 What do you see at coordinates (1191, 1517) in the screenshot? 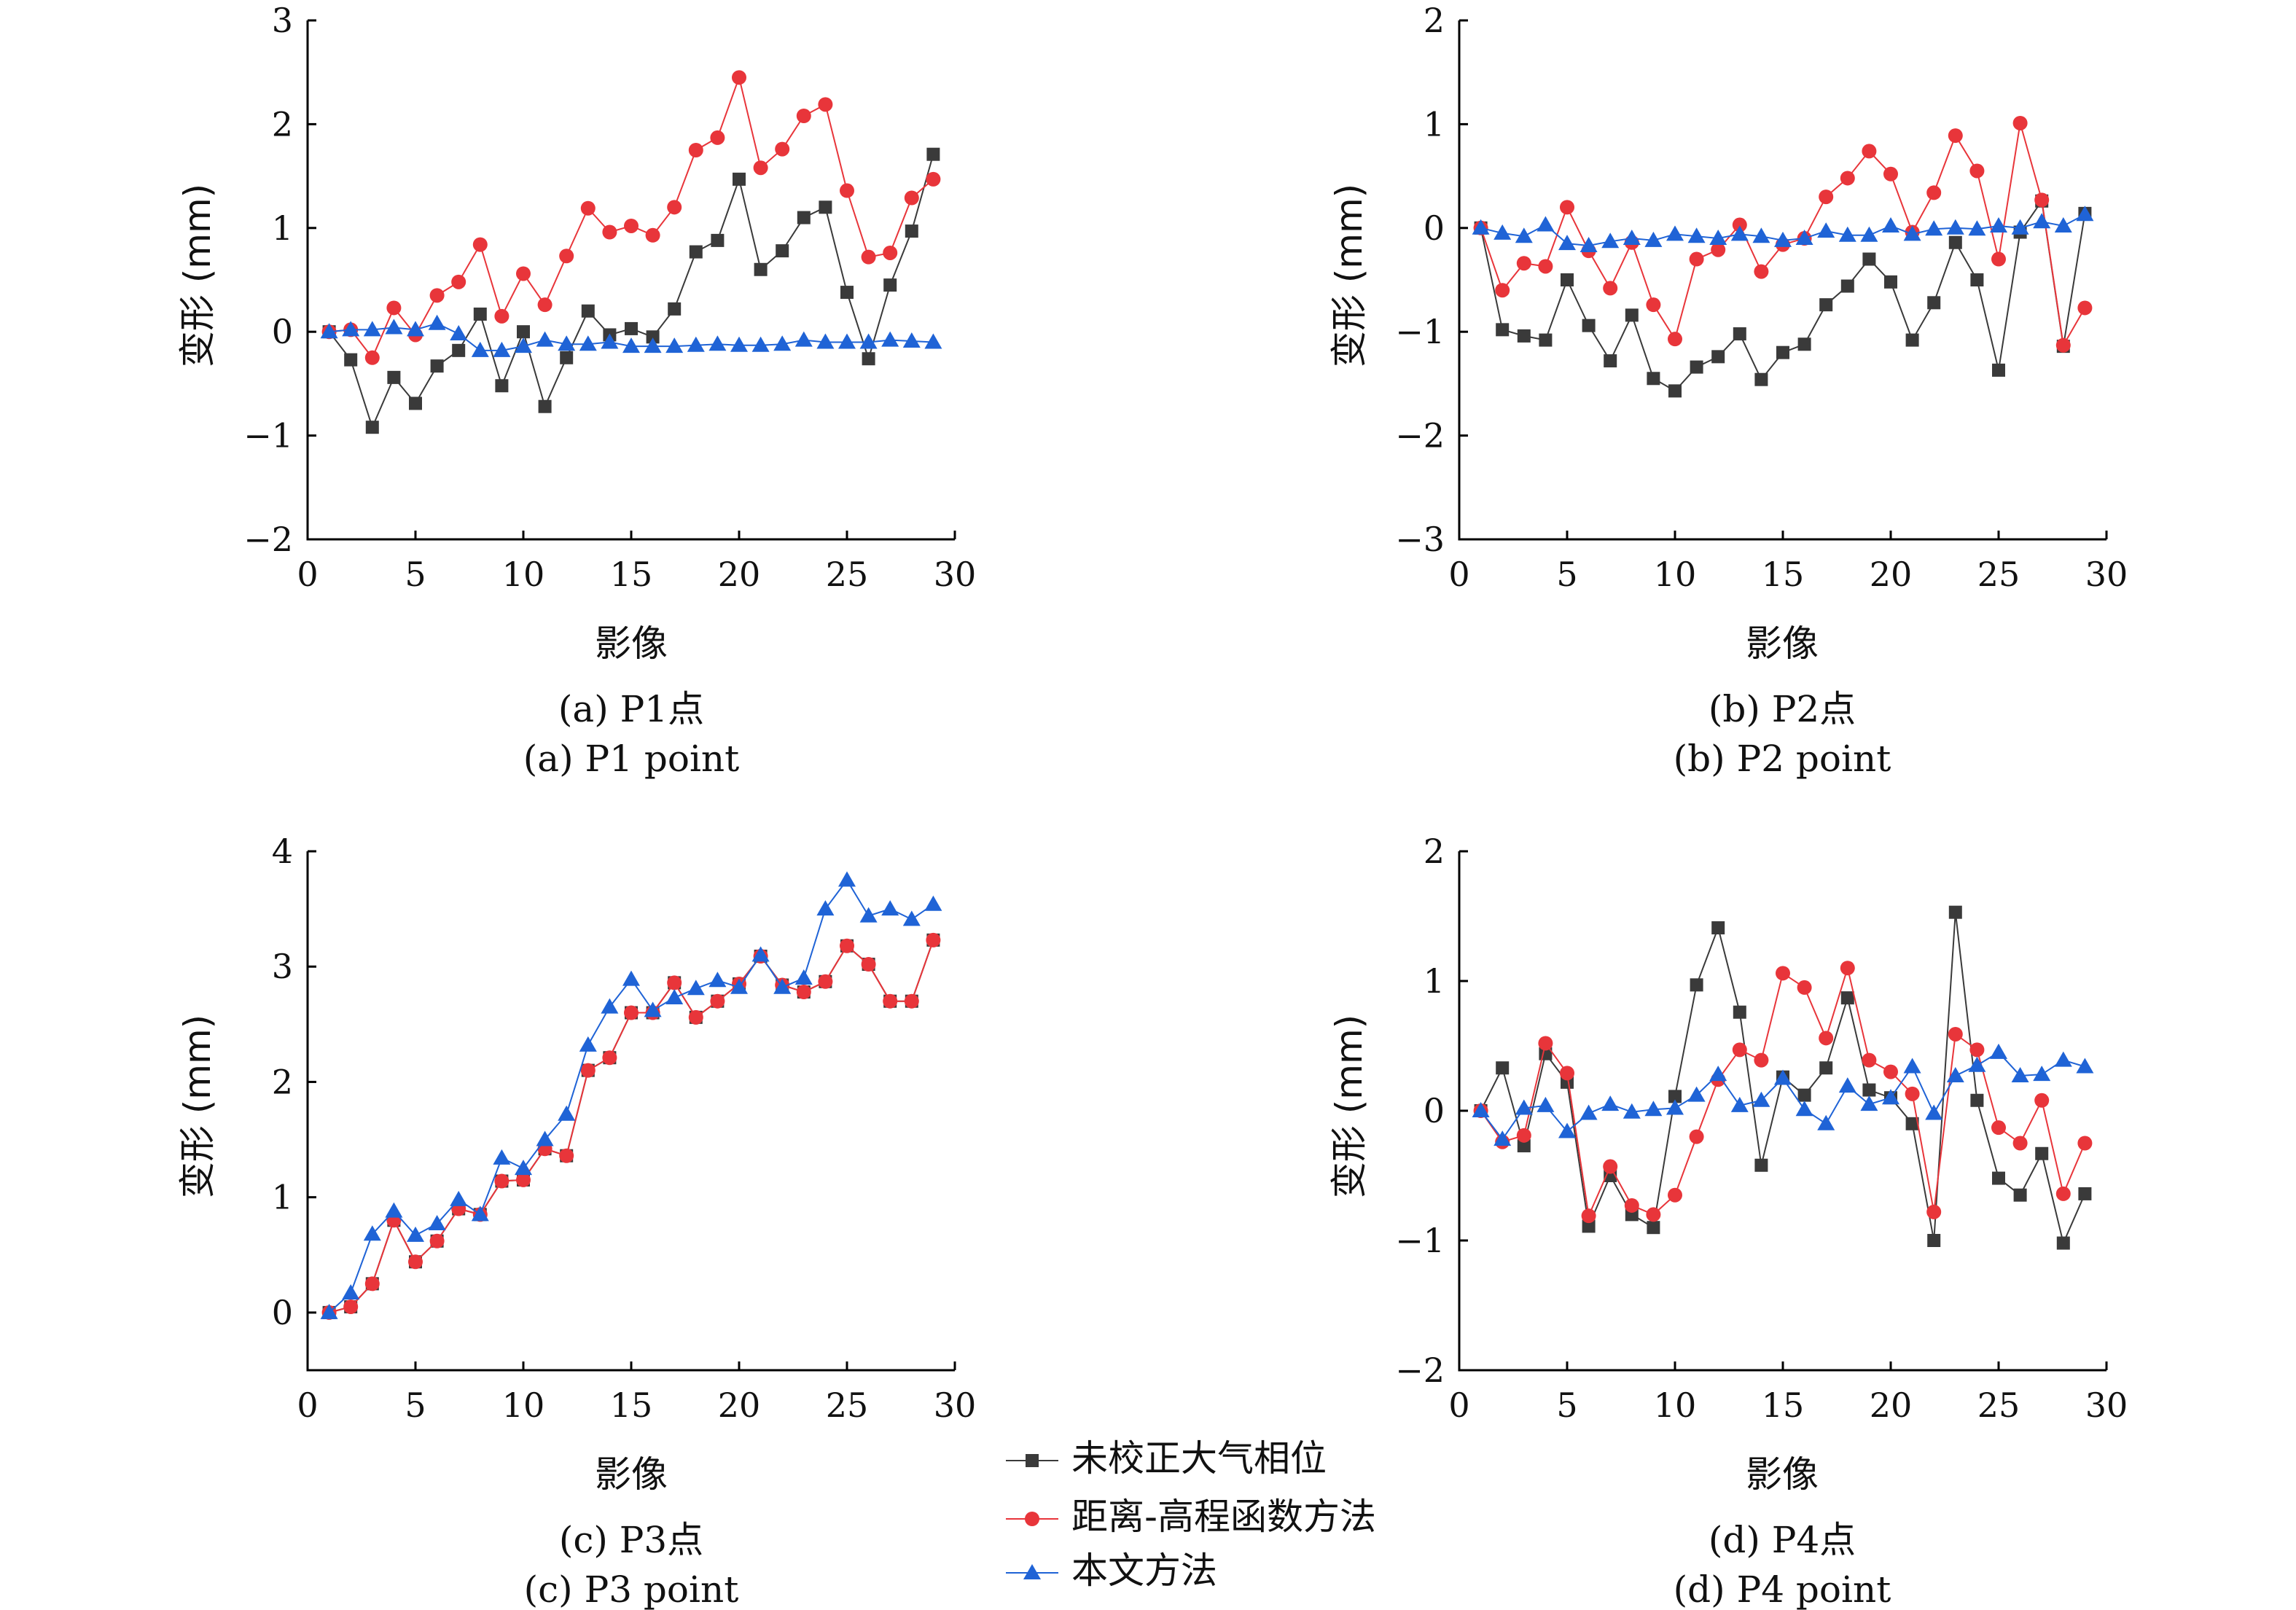
I see `legend-item-distance-elevation: 距离-高程函数方法` at bounding box center [1191, 1517].